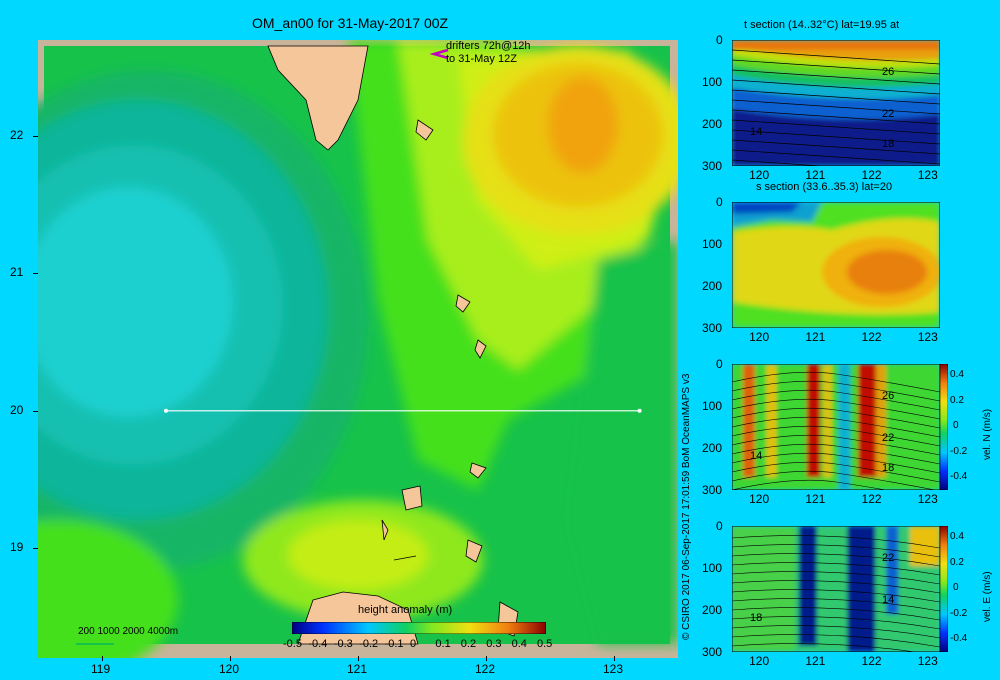 The image size is (1000, 680). Describe the element at coordinates (957, 400) in the screenshot. I see `velocity-colorbar-tick: 0.2` at that location.